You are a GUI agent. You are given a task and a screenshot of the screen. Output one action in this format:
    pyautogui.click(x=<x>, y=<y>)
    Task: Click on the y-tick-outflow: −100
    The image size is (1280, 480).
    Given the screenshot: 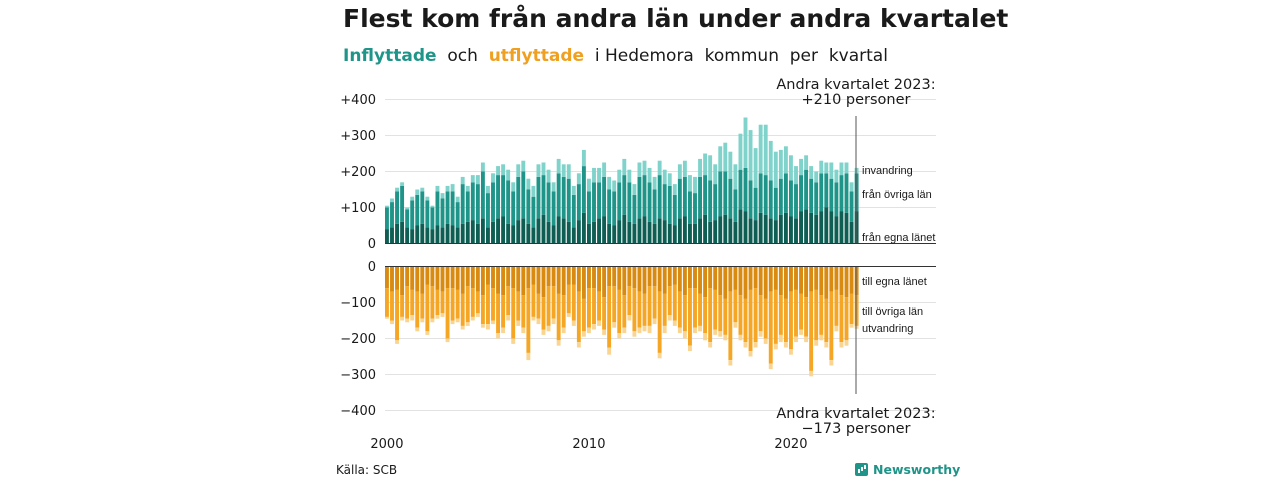 What is the action you would take?
    pyautogui.click(x=358, y=303)
    